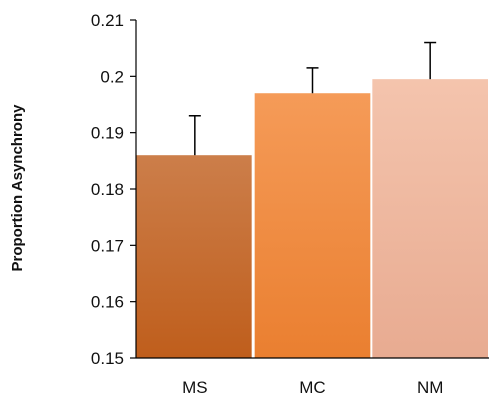 This screenshot has width=489, height=409. What do you see at coordinates (107, 133) in the screenshot?
I see `y-tick-label: 0.19` at bounding box center [107, 133].